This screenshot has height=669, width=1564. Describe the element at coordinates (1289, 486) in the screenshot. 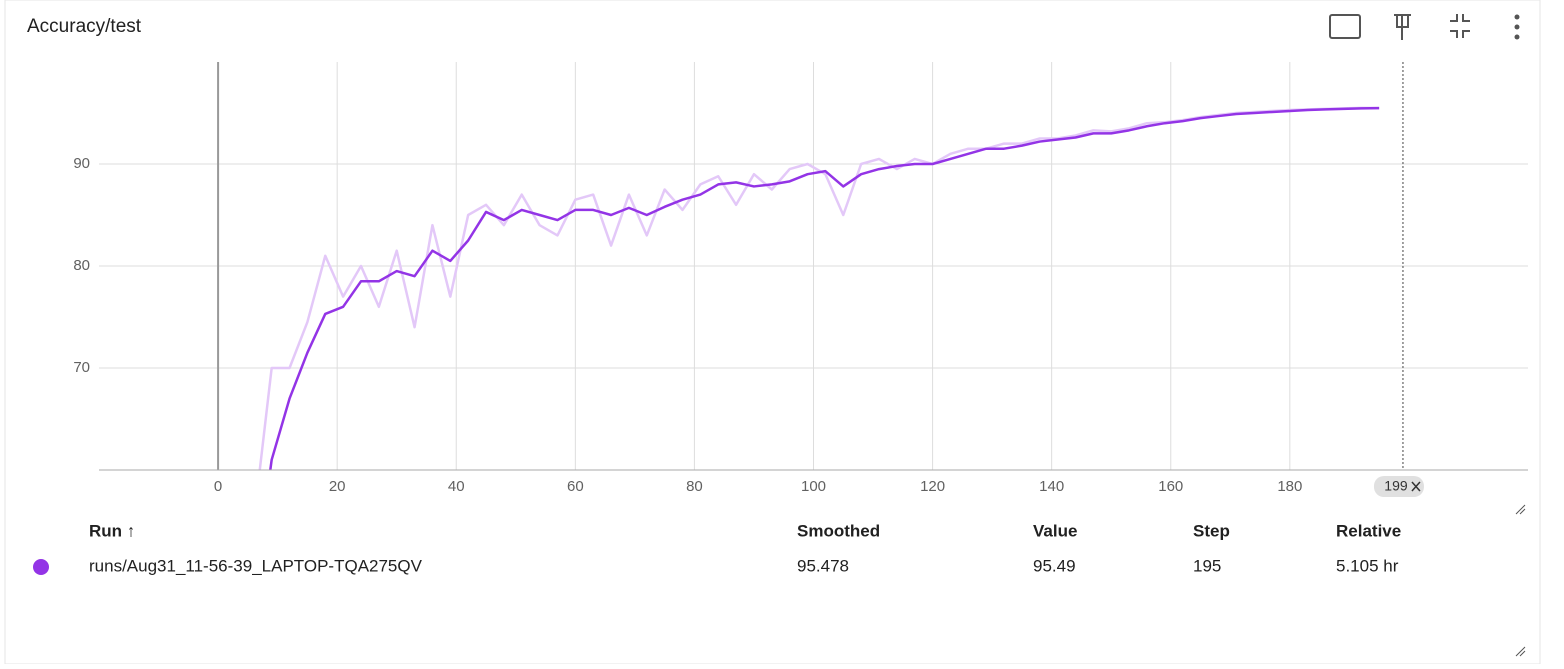

I see `x-tick-label: 180` at that location.